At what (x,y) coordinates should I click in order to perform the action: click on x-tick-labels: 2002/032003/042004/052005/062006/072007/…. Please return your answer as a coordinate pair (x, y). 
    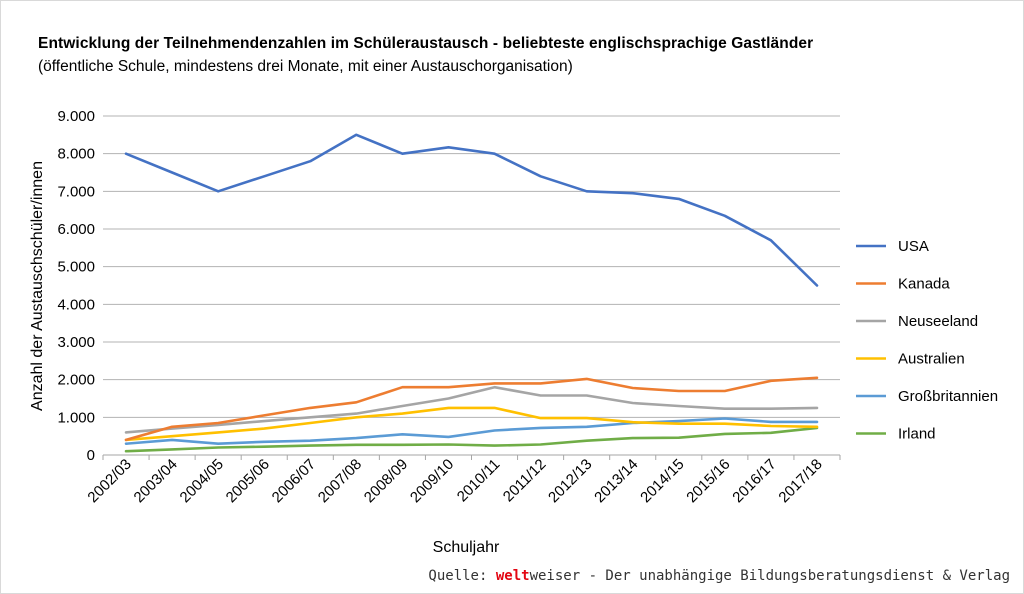
    Looking at the image, I should click on (454, 481).